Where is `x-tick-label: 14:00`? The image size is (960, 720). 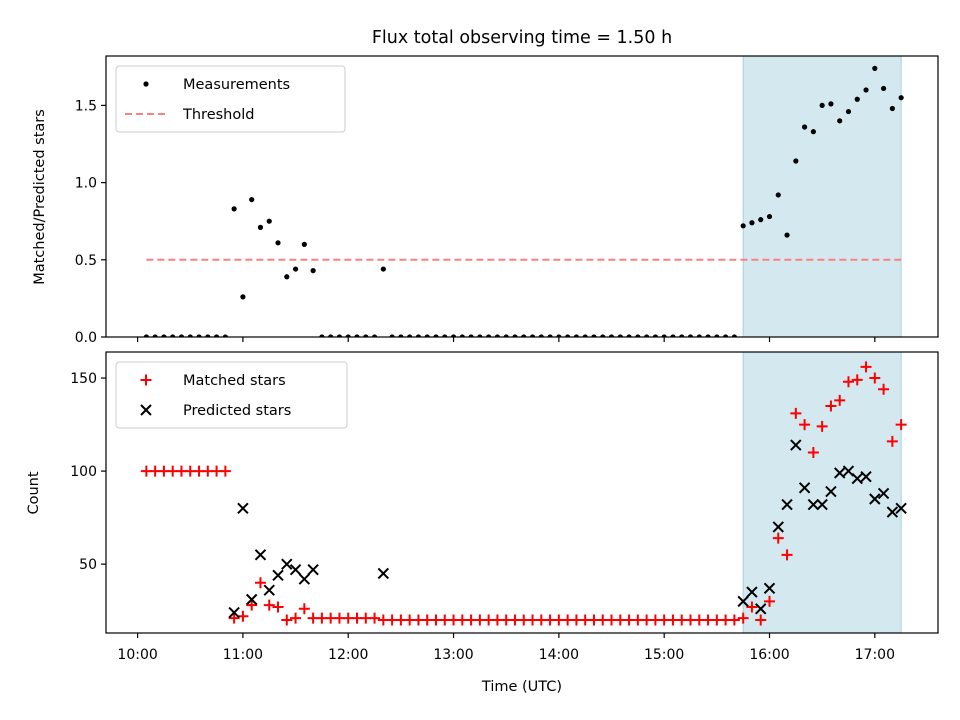 x-tick-label: 14:00 is located at coordinates (559, 655).